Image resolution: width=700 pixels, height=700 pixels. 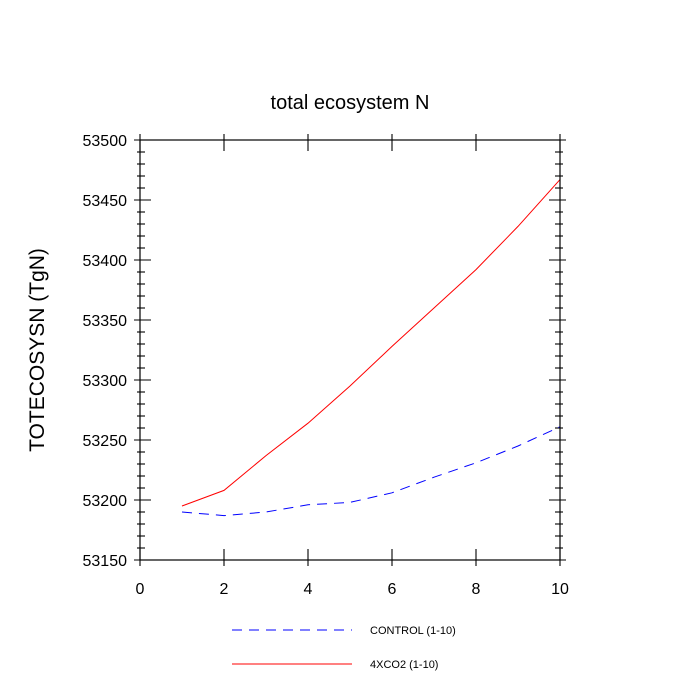 What do you see at coordinates (105, 351) in the screenshot?
I see `y-tick-labels: 53150 53200 53250 53300 53350 53400 53450 53500` at bounding box center [105, 351].